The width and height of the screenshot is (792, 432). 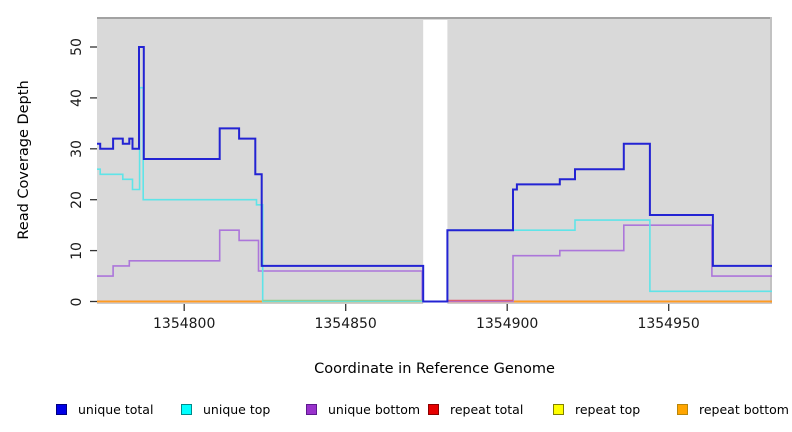 What do you see at coordinates (507, 324) in the screenshot?
I see `x-tick-label: 1354900` at bounding box center [507, 324].